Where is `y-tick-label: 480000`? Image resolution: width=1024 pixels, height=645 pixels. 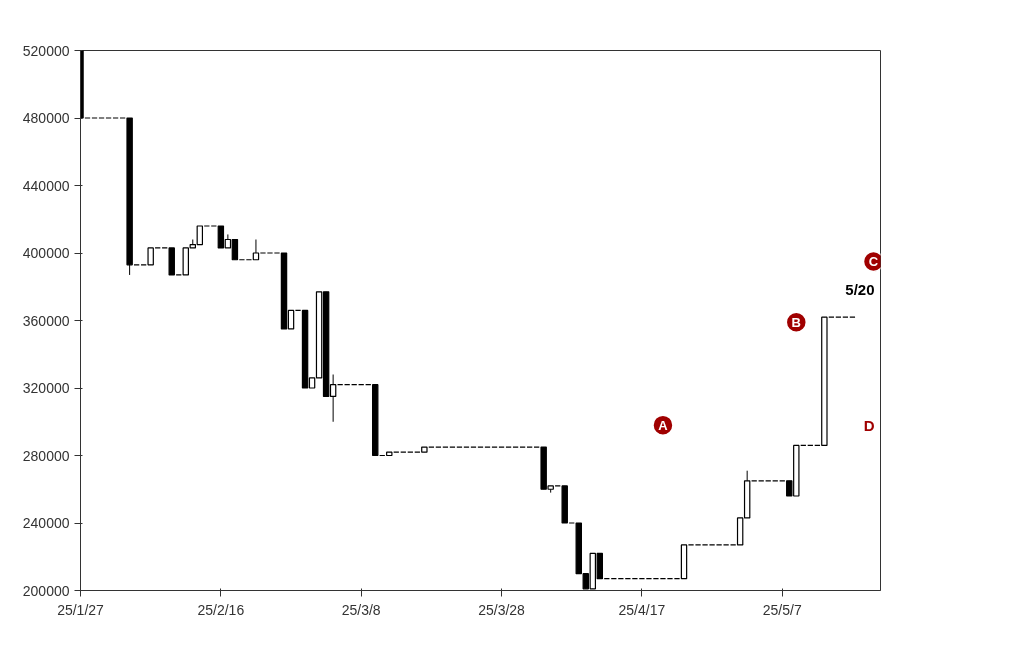
y-tick-label: 480000 is located at coordinates (46, 118).